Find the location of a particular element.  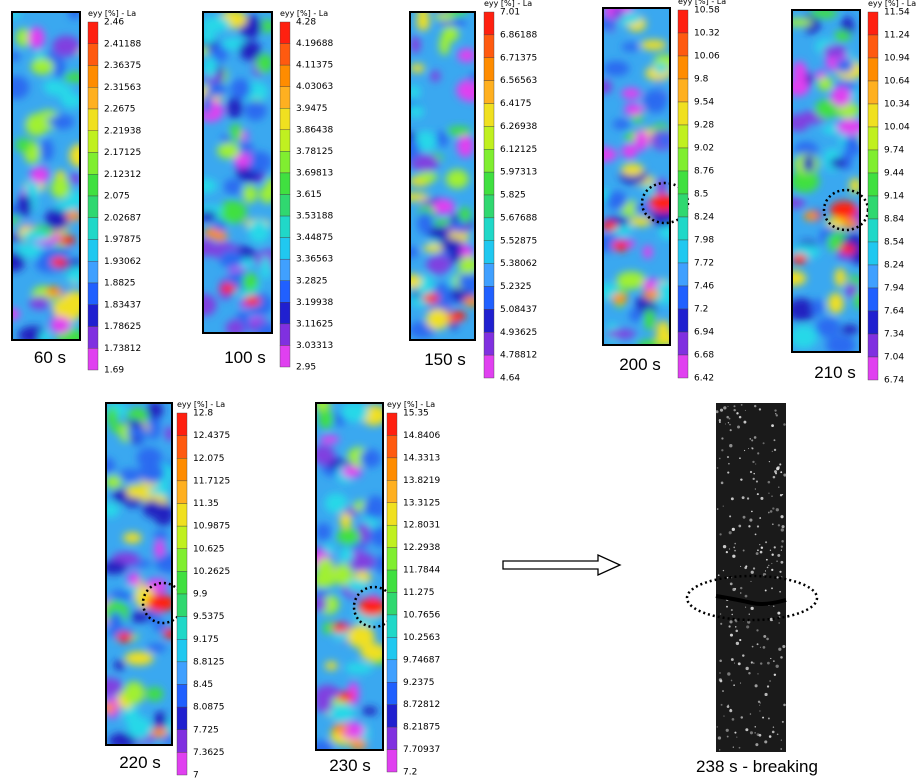

colorbar-tick-label: 10.625 is located at coordinates (209, 549).